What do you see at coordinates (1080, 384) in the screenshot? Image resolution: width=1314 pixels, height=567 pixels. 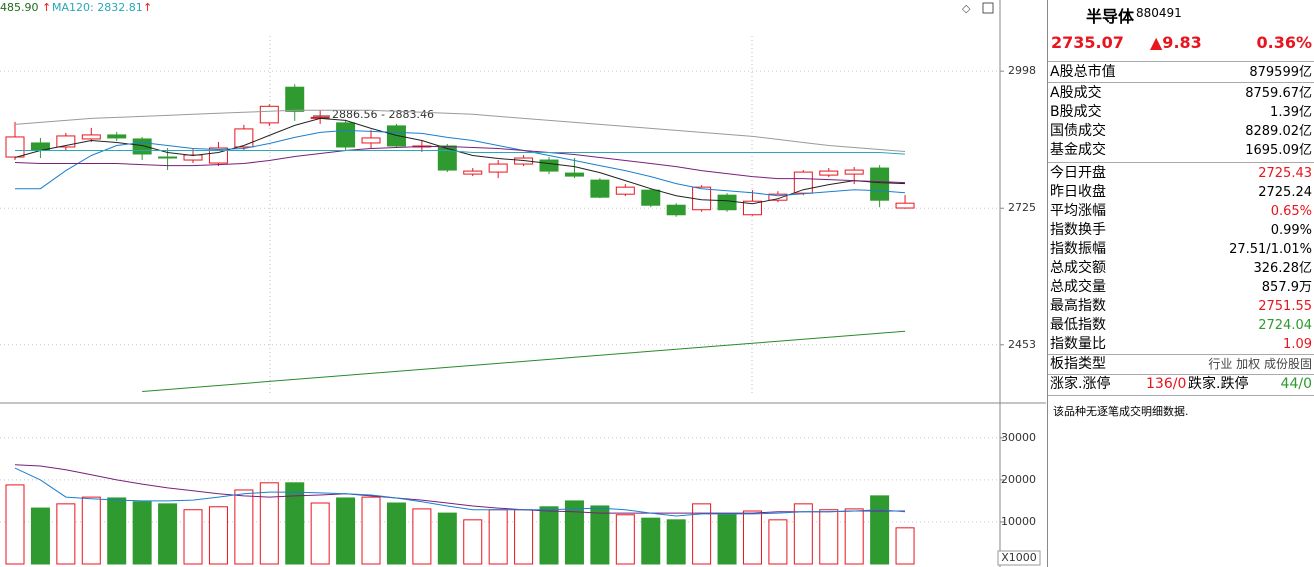 I see `breadth-label: 涨家.涨停` at bounding box center [1080, 384].